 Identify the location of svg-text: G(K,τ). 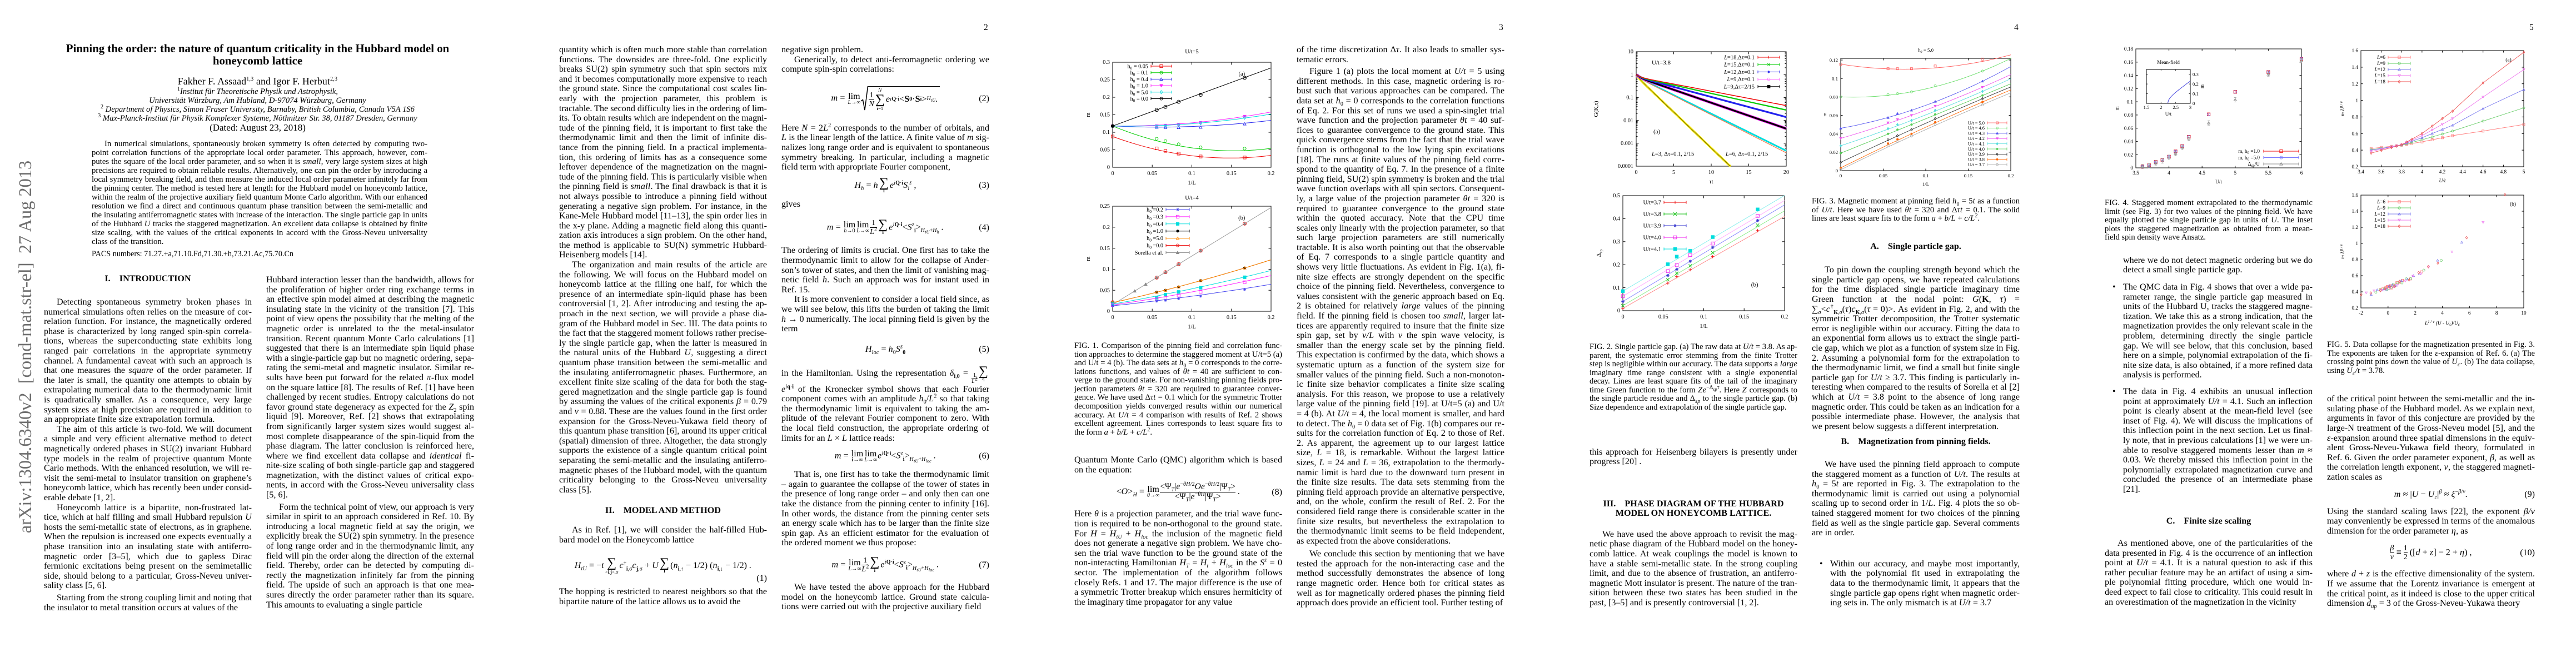
(1596, 109).